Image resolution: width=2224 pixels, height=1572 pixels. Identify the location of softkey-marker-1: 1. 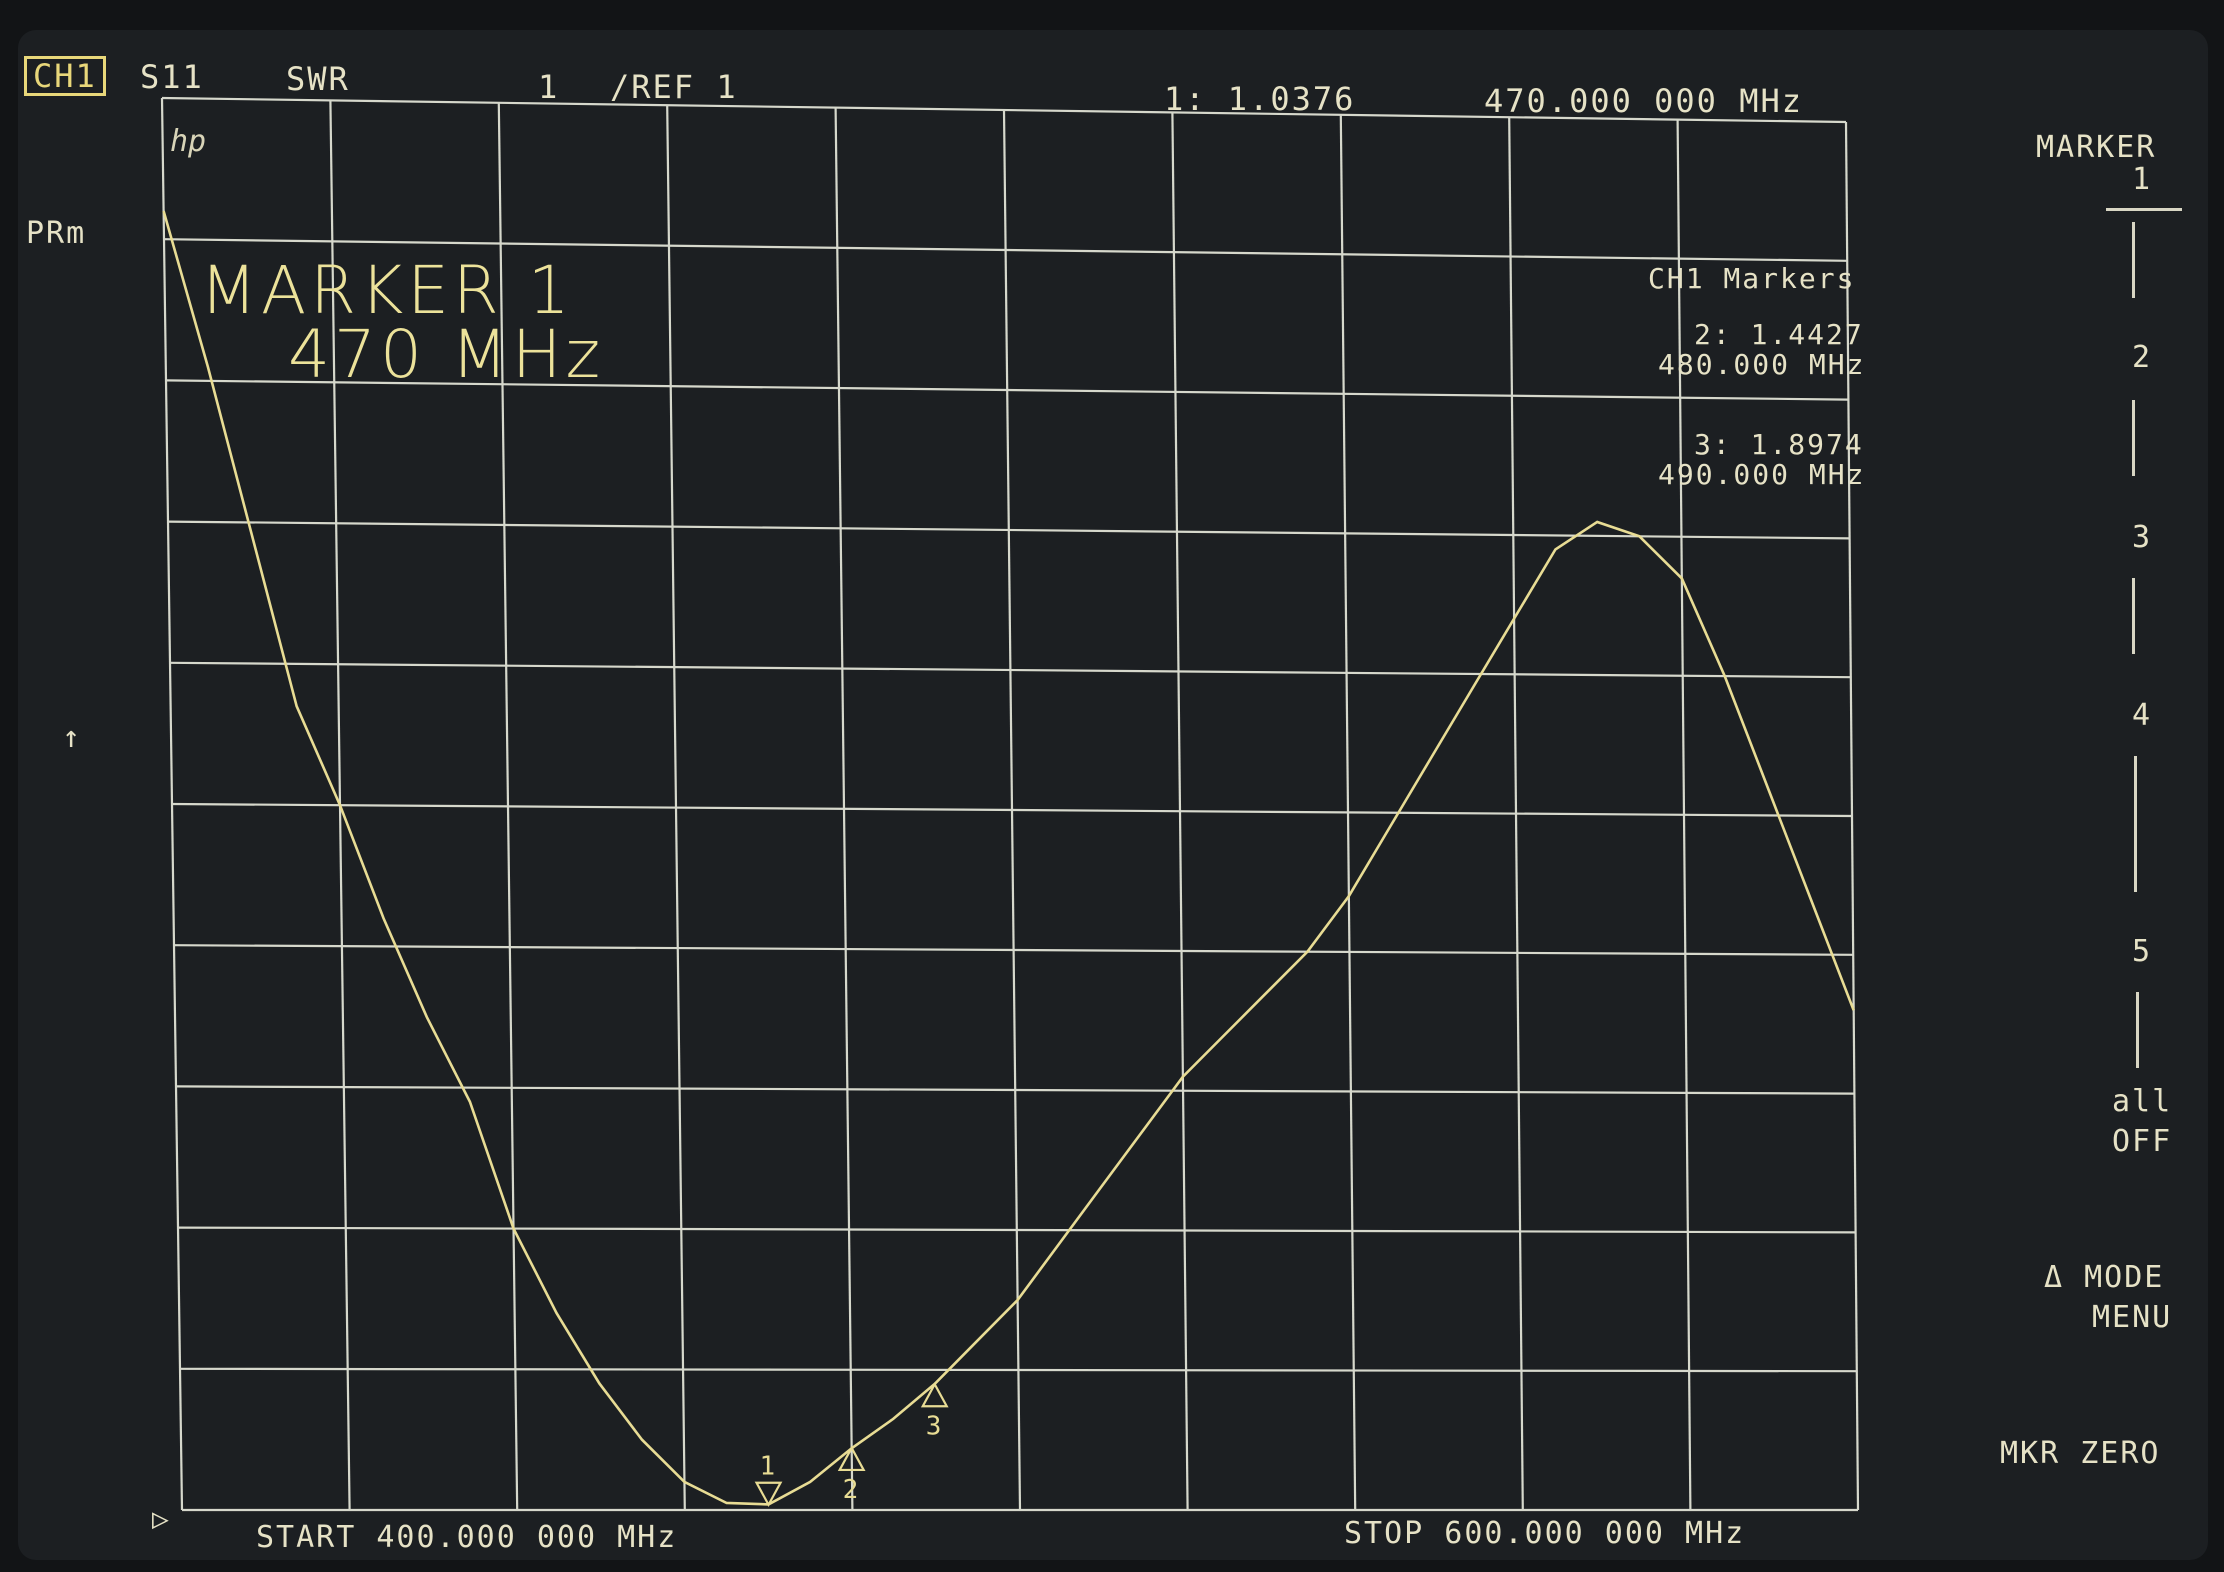
(2142, 179).